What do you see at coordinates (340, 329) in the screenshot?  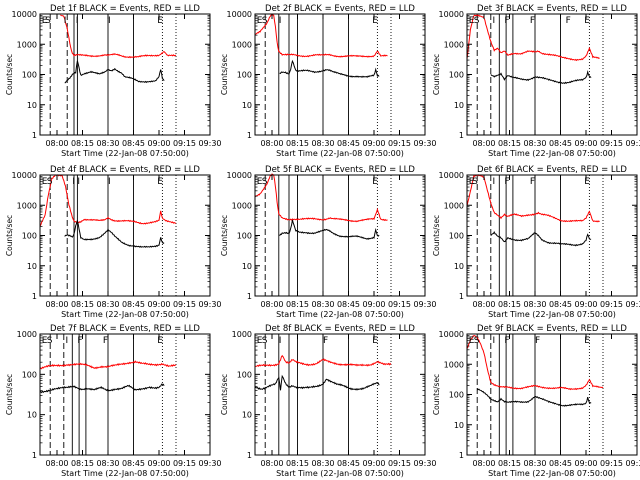 I see `panel-title: Det 8f BLACK = Events, RED = LLD` at bounding box center [340, 329].